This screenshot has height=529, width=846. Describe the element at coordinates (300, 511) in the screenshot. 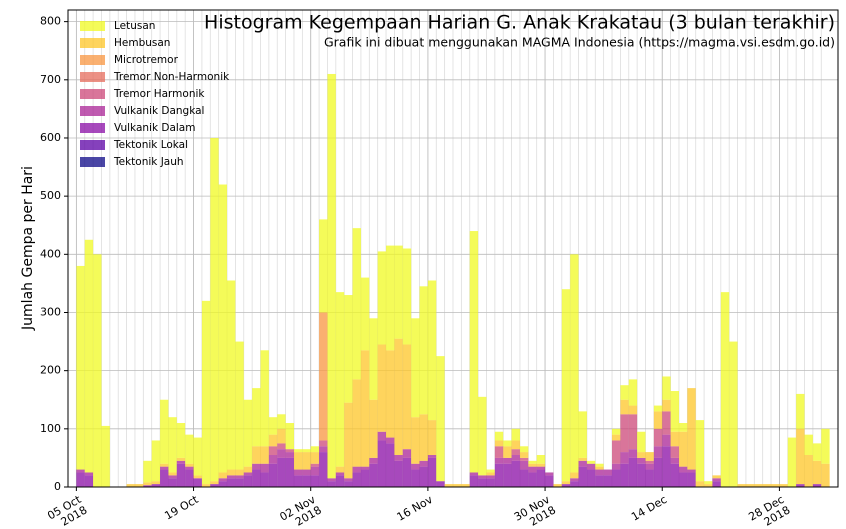

I see `x-tick-label: 02 Nov2018` at that location.